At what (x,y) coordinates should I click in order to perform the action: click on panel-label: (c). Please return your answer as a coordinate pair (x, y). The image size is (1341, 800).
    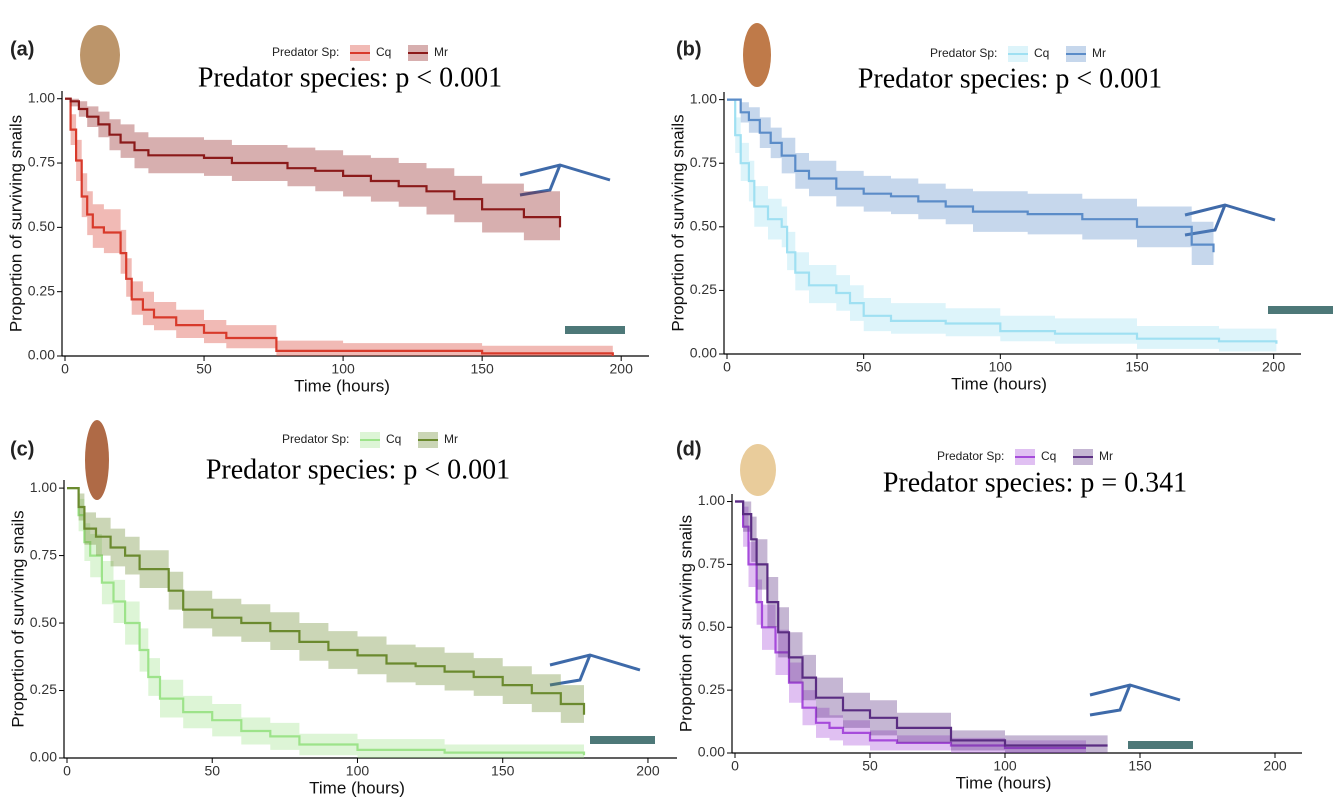
    Looking at the image, I should click on (22, 449).